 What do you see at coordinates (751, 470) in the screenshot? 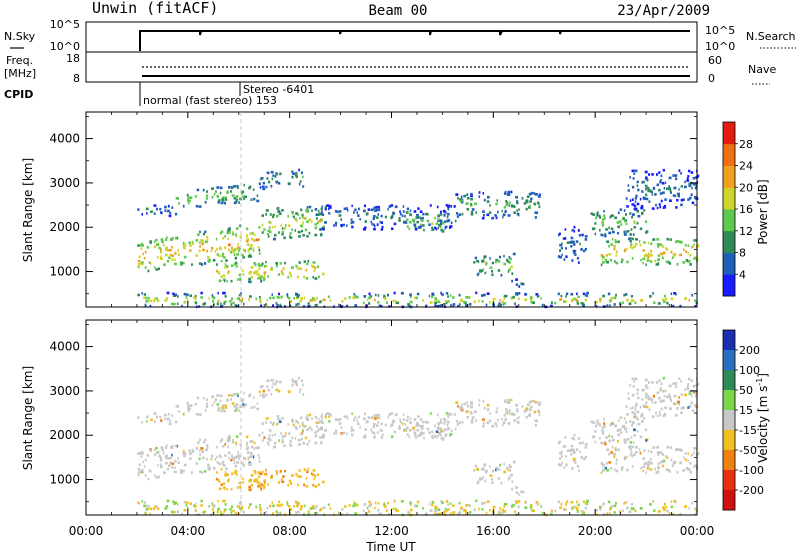
I see `colorbar-tick-label: -100` at bounding box center [751, 470].